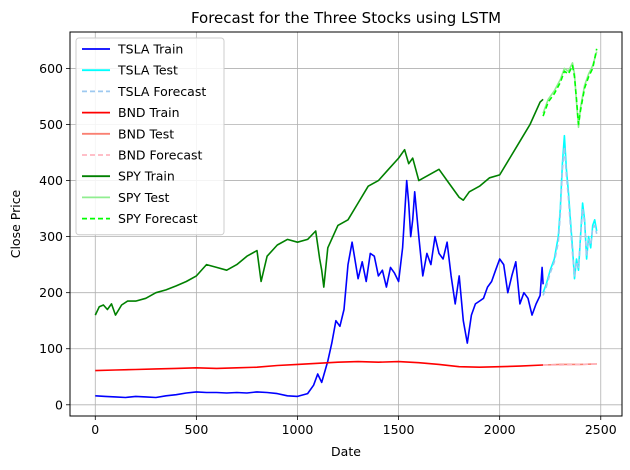 The image size is (630, 470). What do you see at coordinates (51, 68) in the screenshot?
I see `y-tick-label: 600` at bounding box center [51, 68].